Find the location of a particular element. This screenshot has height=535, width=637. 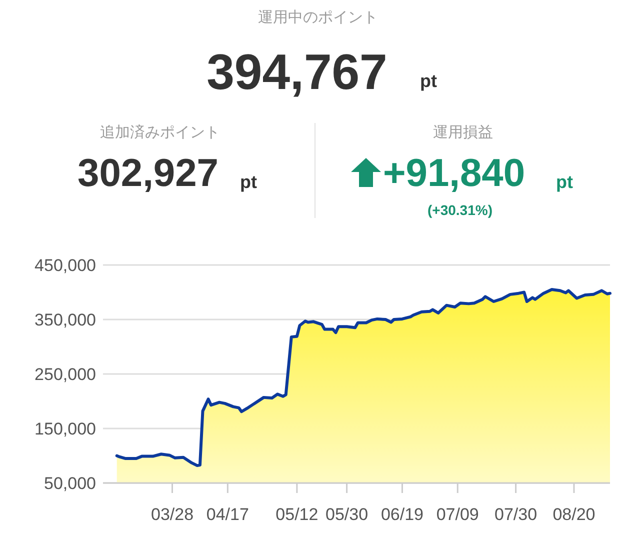

y-tick-label: 450,000 is located at coordinates (65, 265).